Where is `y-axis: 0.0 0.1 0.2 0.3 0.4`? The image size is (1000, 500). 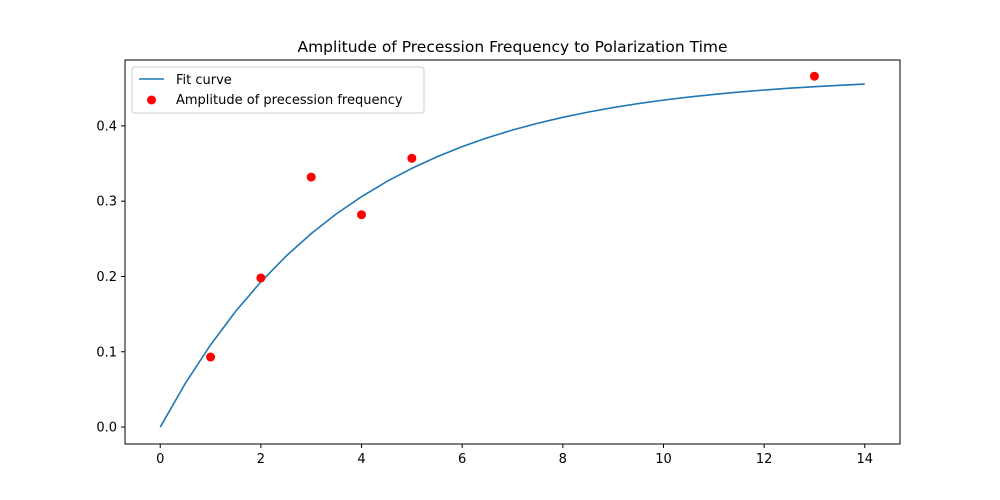 y-axis: 0.0 0.1 0.2 0.3 0.4 is located at coordinates (110, 277).